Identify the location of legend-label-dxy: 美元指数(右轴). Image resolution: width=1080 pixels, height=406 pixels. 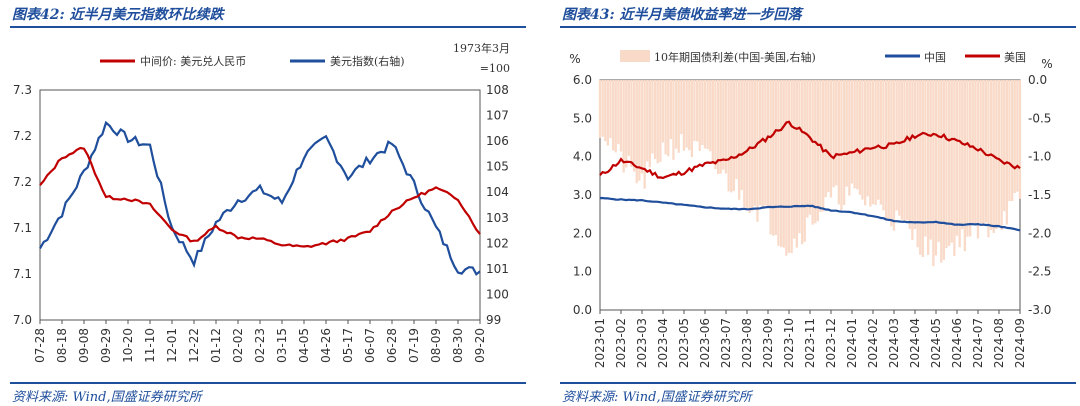
(367, 61).